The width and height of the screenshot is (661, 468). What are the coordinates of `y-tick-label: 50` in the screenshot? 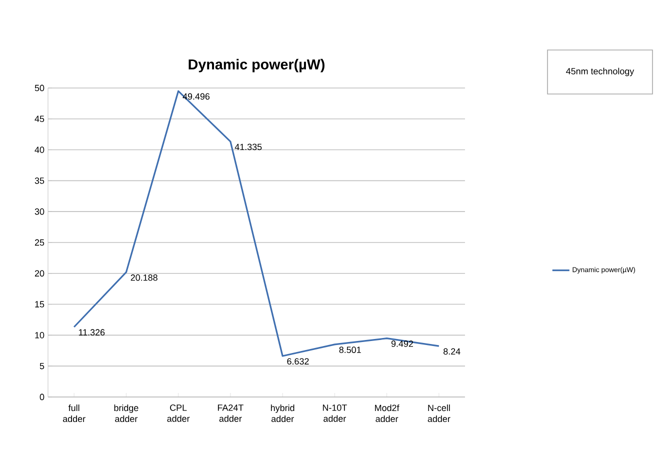 It's located at (39, 88).